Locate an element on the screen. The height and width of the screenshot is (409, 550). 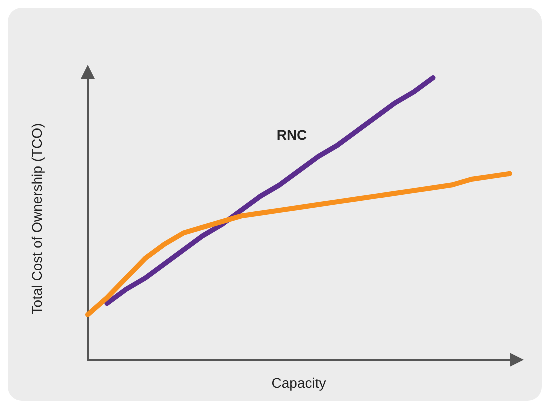
series-label: RNC is located at coordinates (292, 134).